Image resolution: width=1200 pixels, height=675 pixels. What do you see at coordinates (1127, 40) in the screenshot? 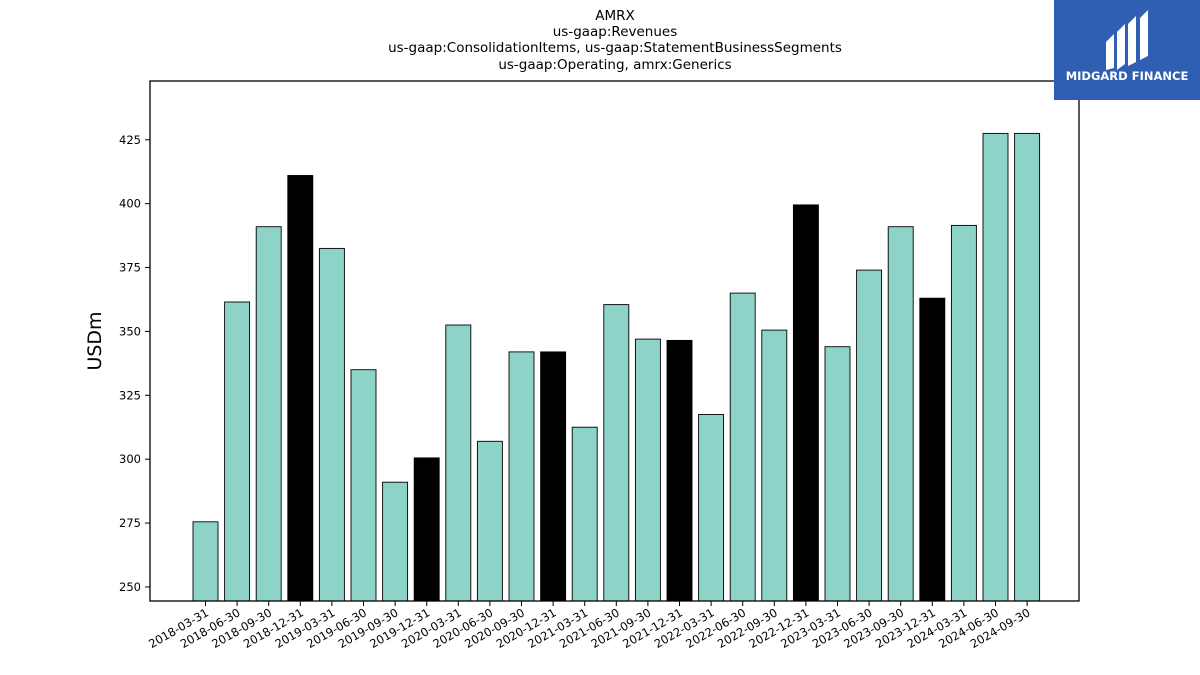
I see `logo-mark-icon` at bounding box center [1127, 40].